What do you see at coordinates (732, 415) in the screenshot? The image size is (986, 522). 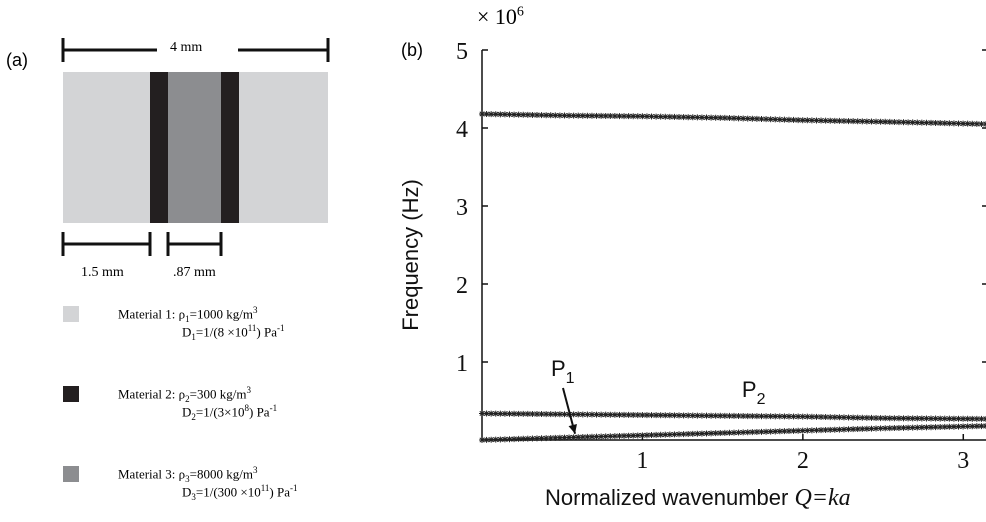 I see `series-2-markers` at bounding box center [732, 415].